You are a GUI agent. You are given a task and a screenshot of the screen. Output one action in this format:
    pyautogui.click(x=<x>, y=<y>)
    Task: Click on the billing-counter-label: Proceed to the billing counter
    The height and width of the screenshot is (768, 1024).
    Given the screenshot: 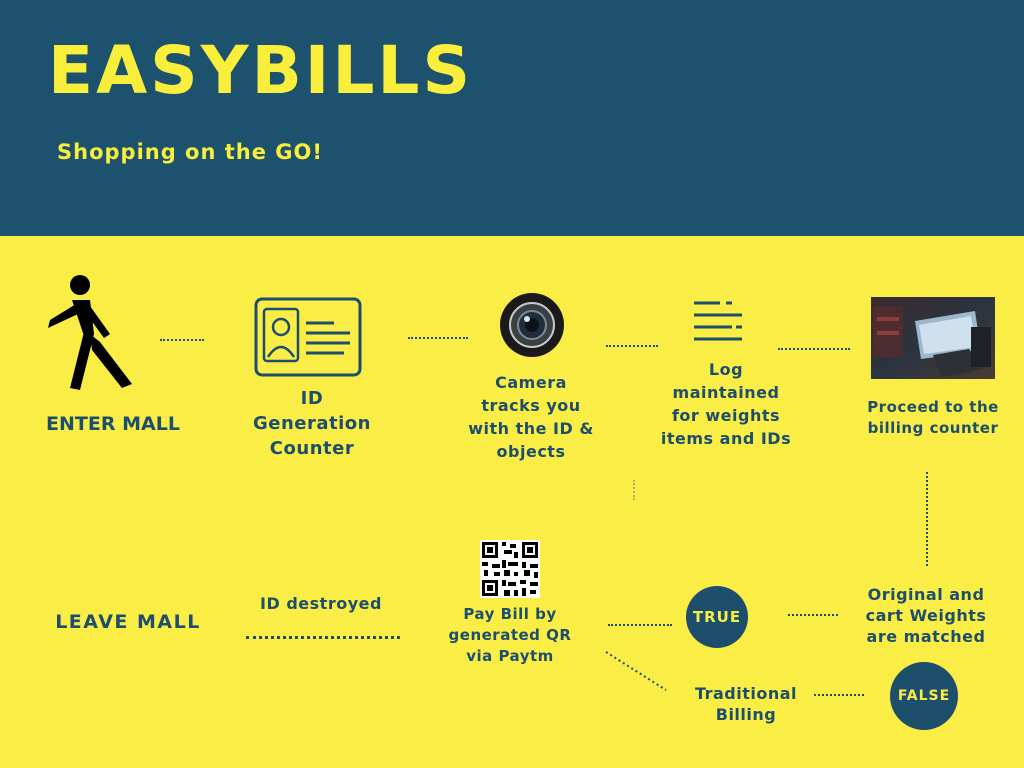 What is the action you would take?
    pyautogui.click(x=933, y=417)
    